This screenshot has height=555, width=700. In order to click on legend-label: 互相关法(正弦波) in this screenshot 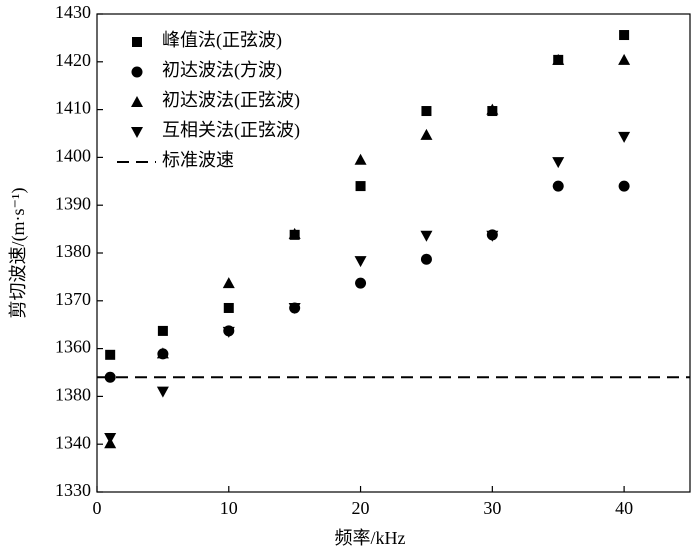, I will do `click(231, 130)`.